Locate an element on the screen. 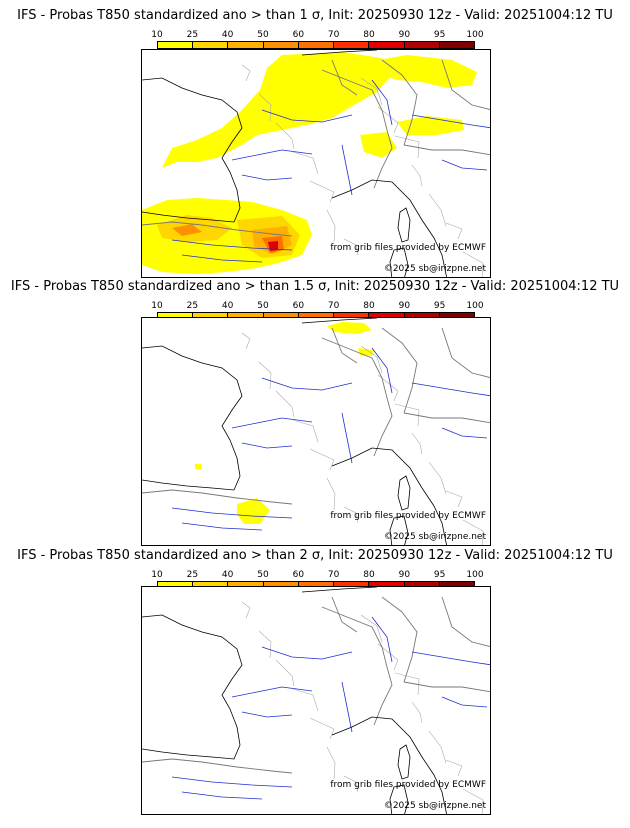 This screenshot has width=630, height=828. source-credit: from grib files provided by ECMWF is located at coordinates (408, 248).